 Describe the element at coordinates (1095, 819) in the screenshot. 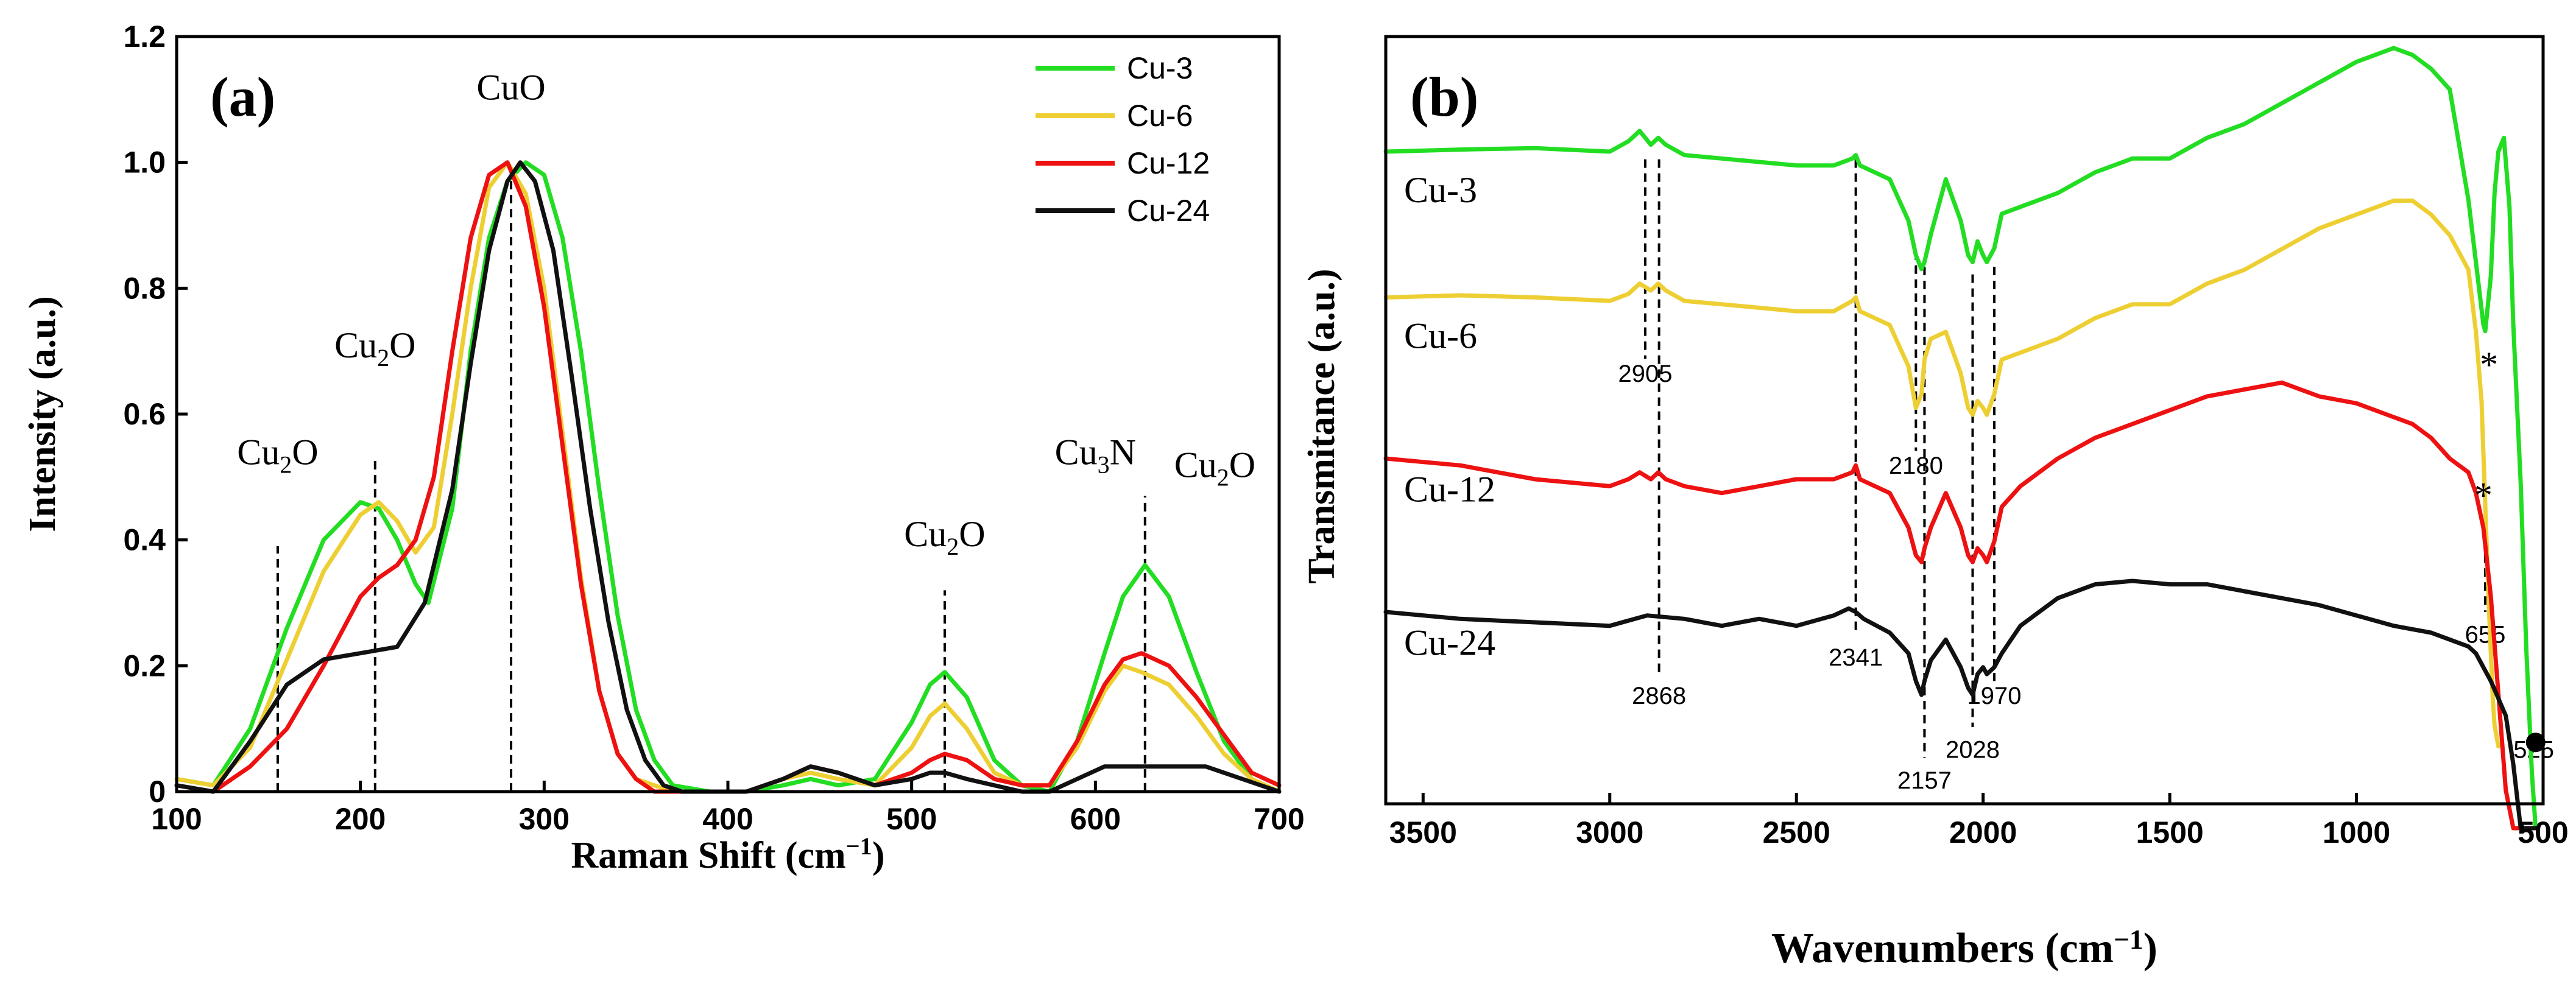

I see `raman-x-tick-label: 600` at that location.